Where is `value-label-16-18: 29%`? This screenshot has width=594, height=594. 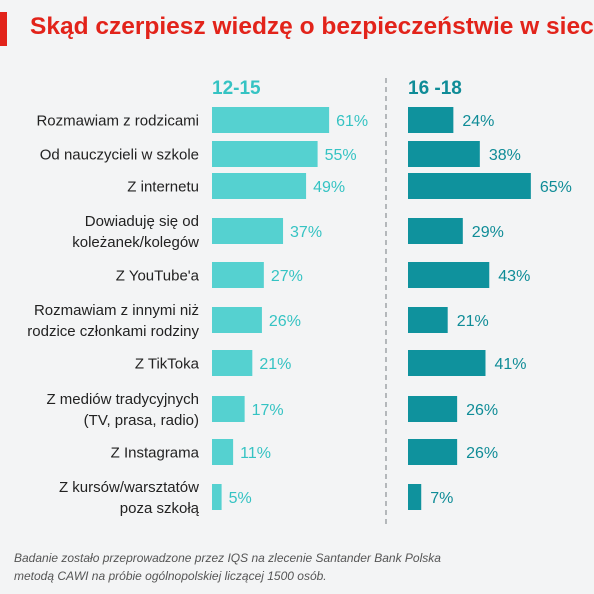 value-label-16-18: 29% is located at coordinates (488, 232).